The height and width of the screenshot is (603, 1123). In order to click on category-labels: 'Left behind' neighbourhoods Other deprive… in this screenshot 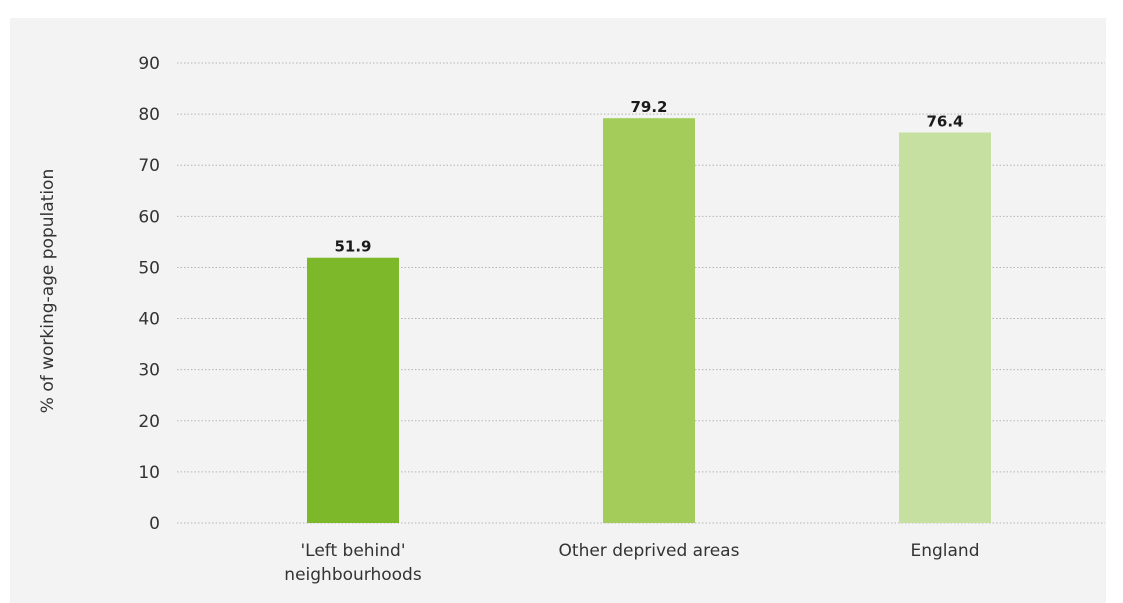, I will do `click(631, 563)`.